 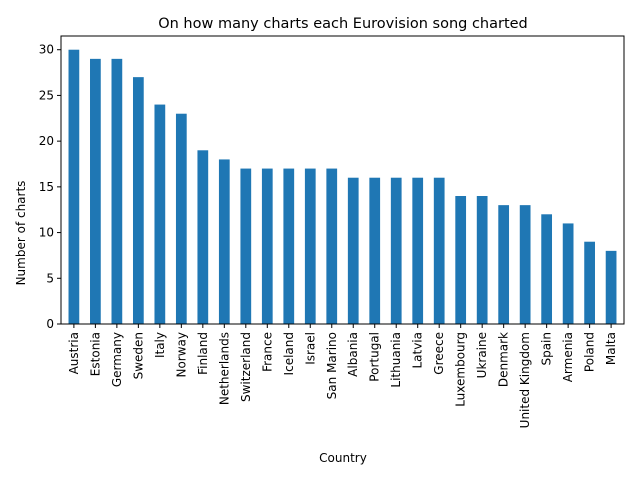 What do you see at coordinates (95, 354) in the screenshot?
I see `x-tick-label: Estonia` at bounding box center [95, 354].